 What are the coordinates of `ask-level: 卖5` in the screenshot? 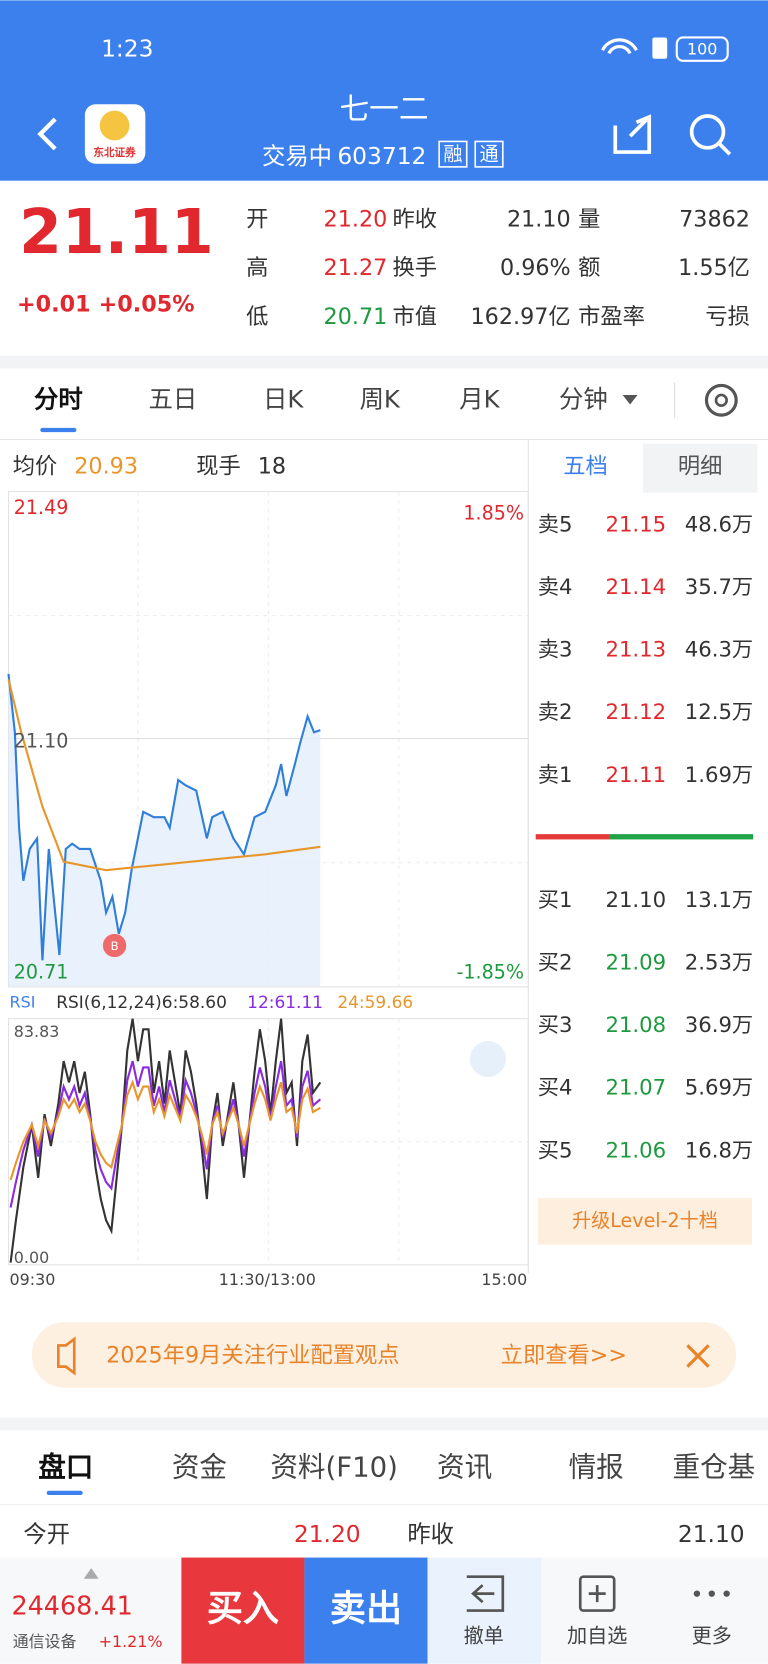 It's located at (555, 524).